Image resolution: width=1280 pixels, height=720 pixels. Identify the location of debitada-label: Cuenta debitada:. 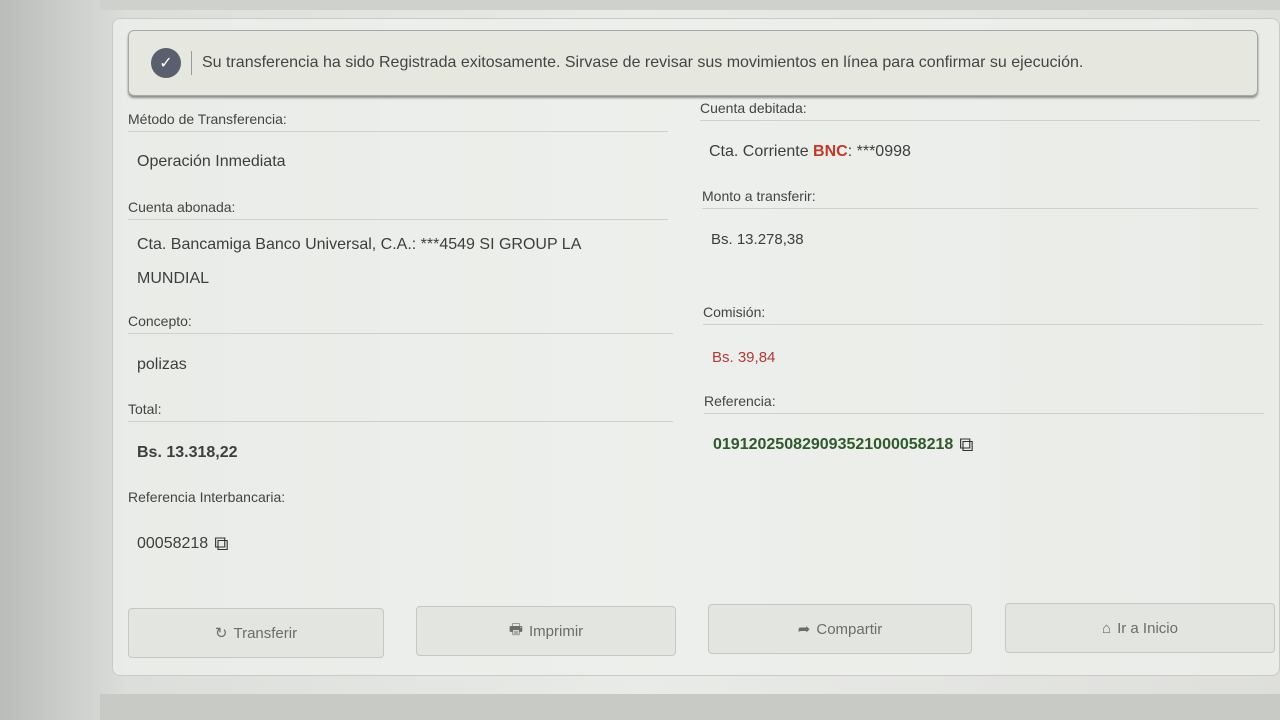
(980, 110).